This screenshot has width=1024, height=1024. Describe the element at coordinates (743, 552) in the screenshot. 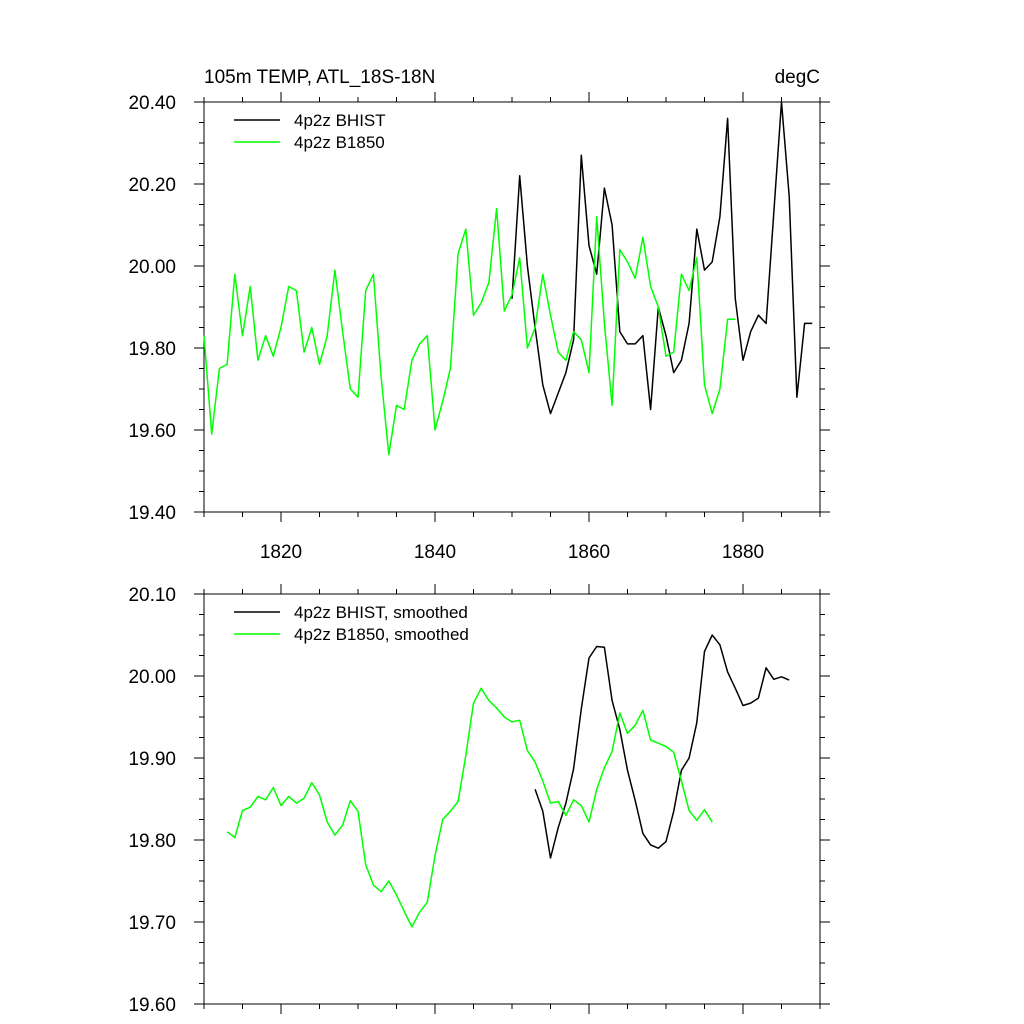

I see `x-tick-label: 1880` at that location.